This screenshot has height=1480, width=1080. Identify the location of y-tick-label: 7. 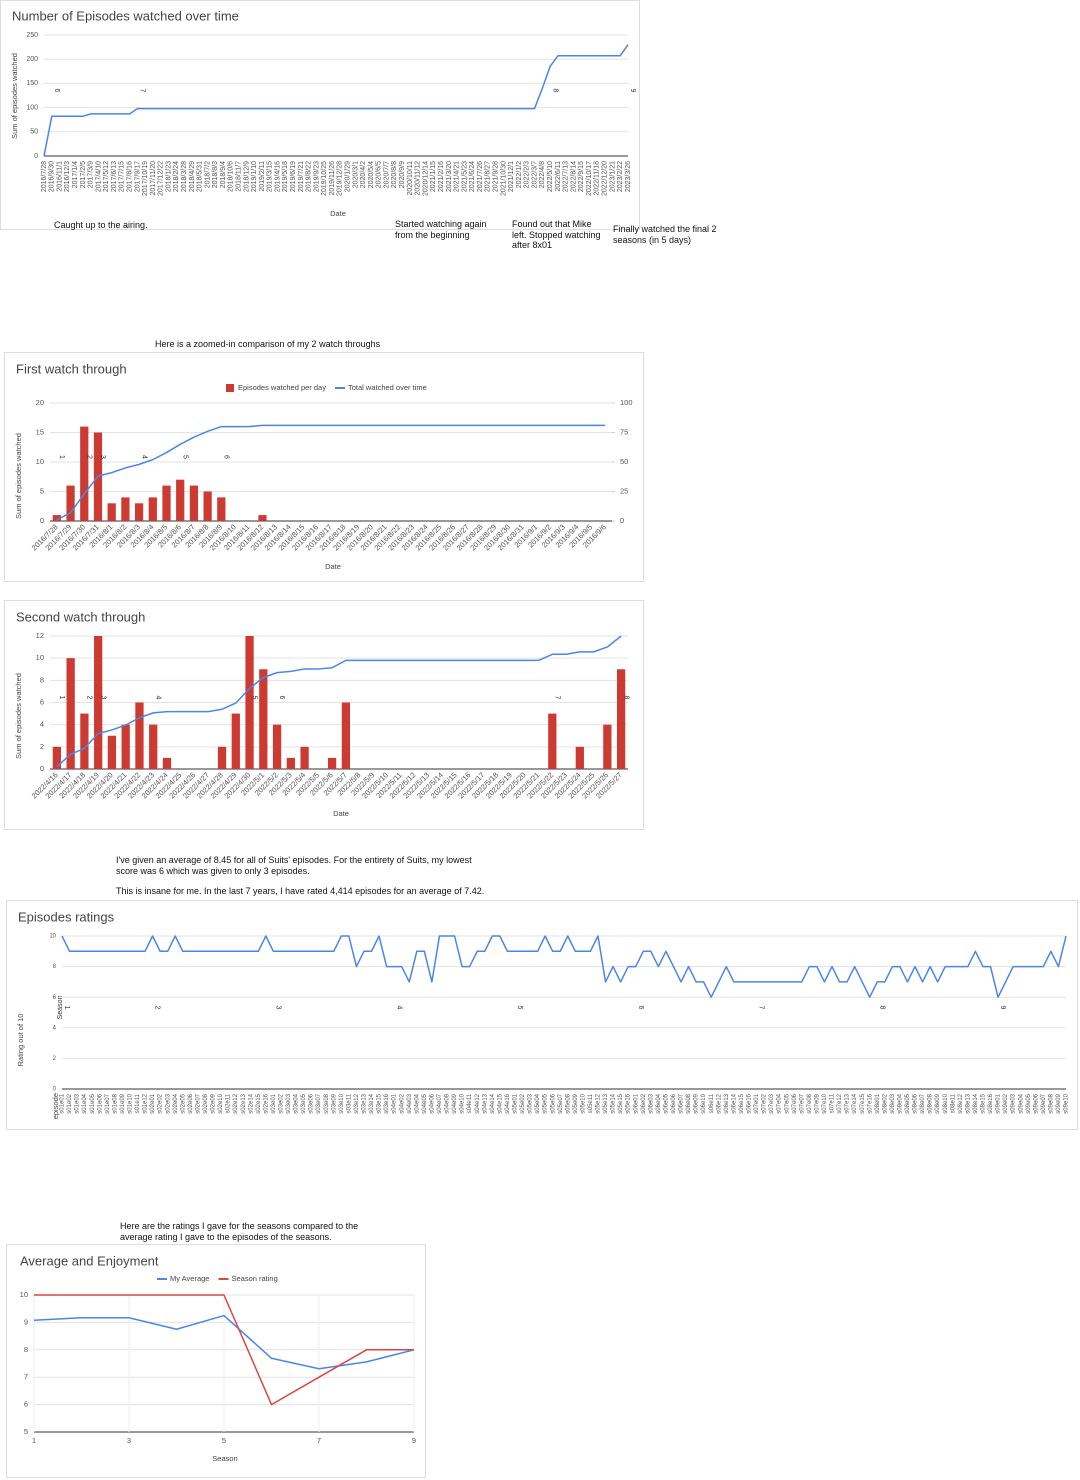
(26, 1376).